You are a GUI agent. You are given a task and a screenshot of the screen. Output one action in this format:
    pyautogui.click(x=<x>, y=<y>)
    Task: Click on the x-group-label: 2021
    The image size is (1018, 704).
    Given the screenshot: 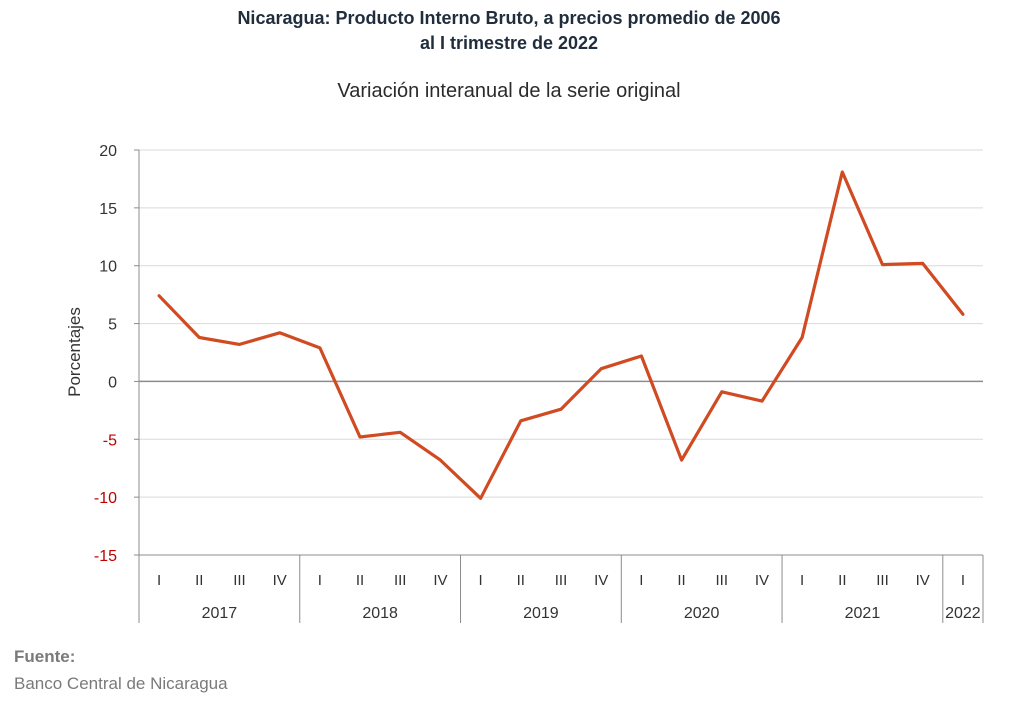 What is the action you would take?
    pyautogui.click(x=863, y=613)
    